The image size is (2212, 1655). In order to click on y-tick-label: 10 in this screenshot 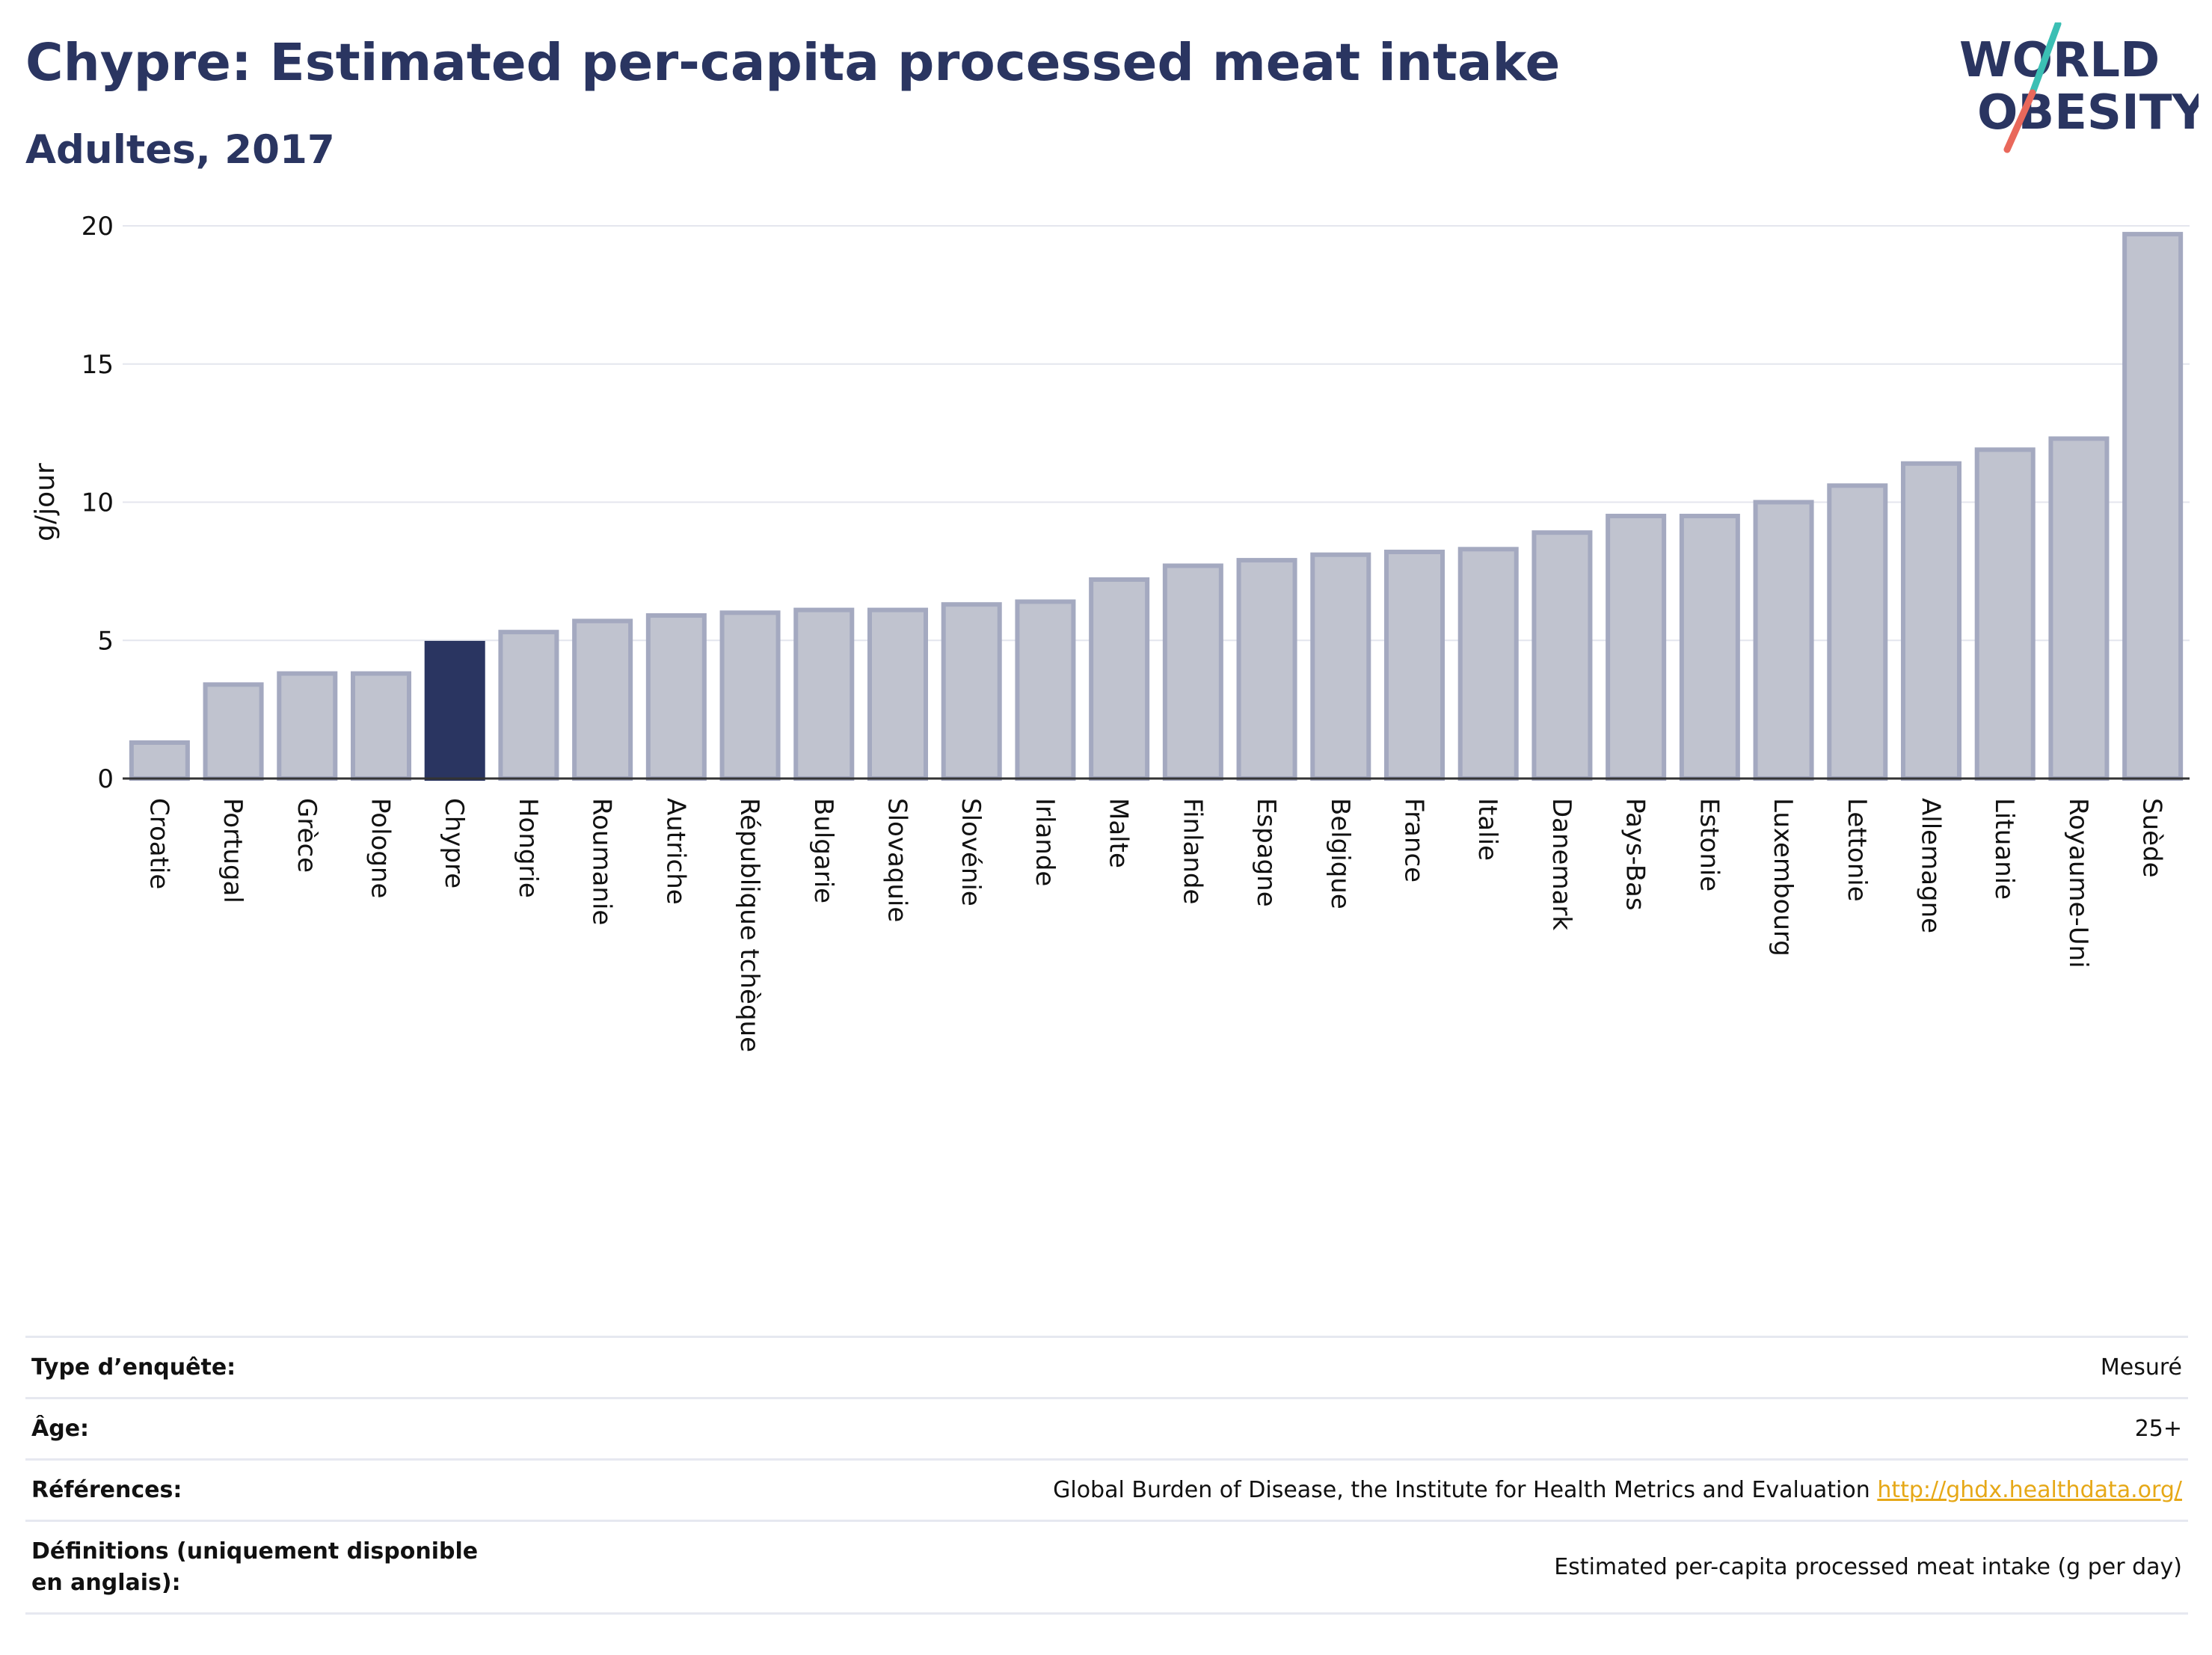, I will do `click(98, 503)`.